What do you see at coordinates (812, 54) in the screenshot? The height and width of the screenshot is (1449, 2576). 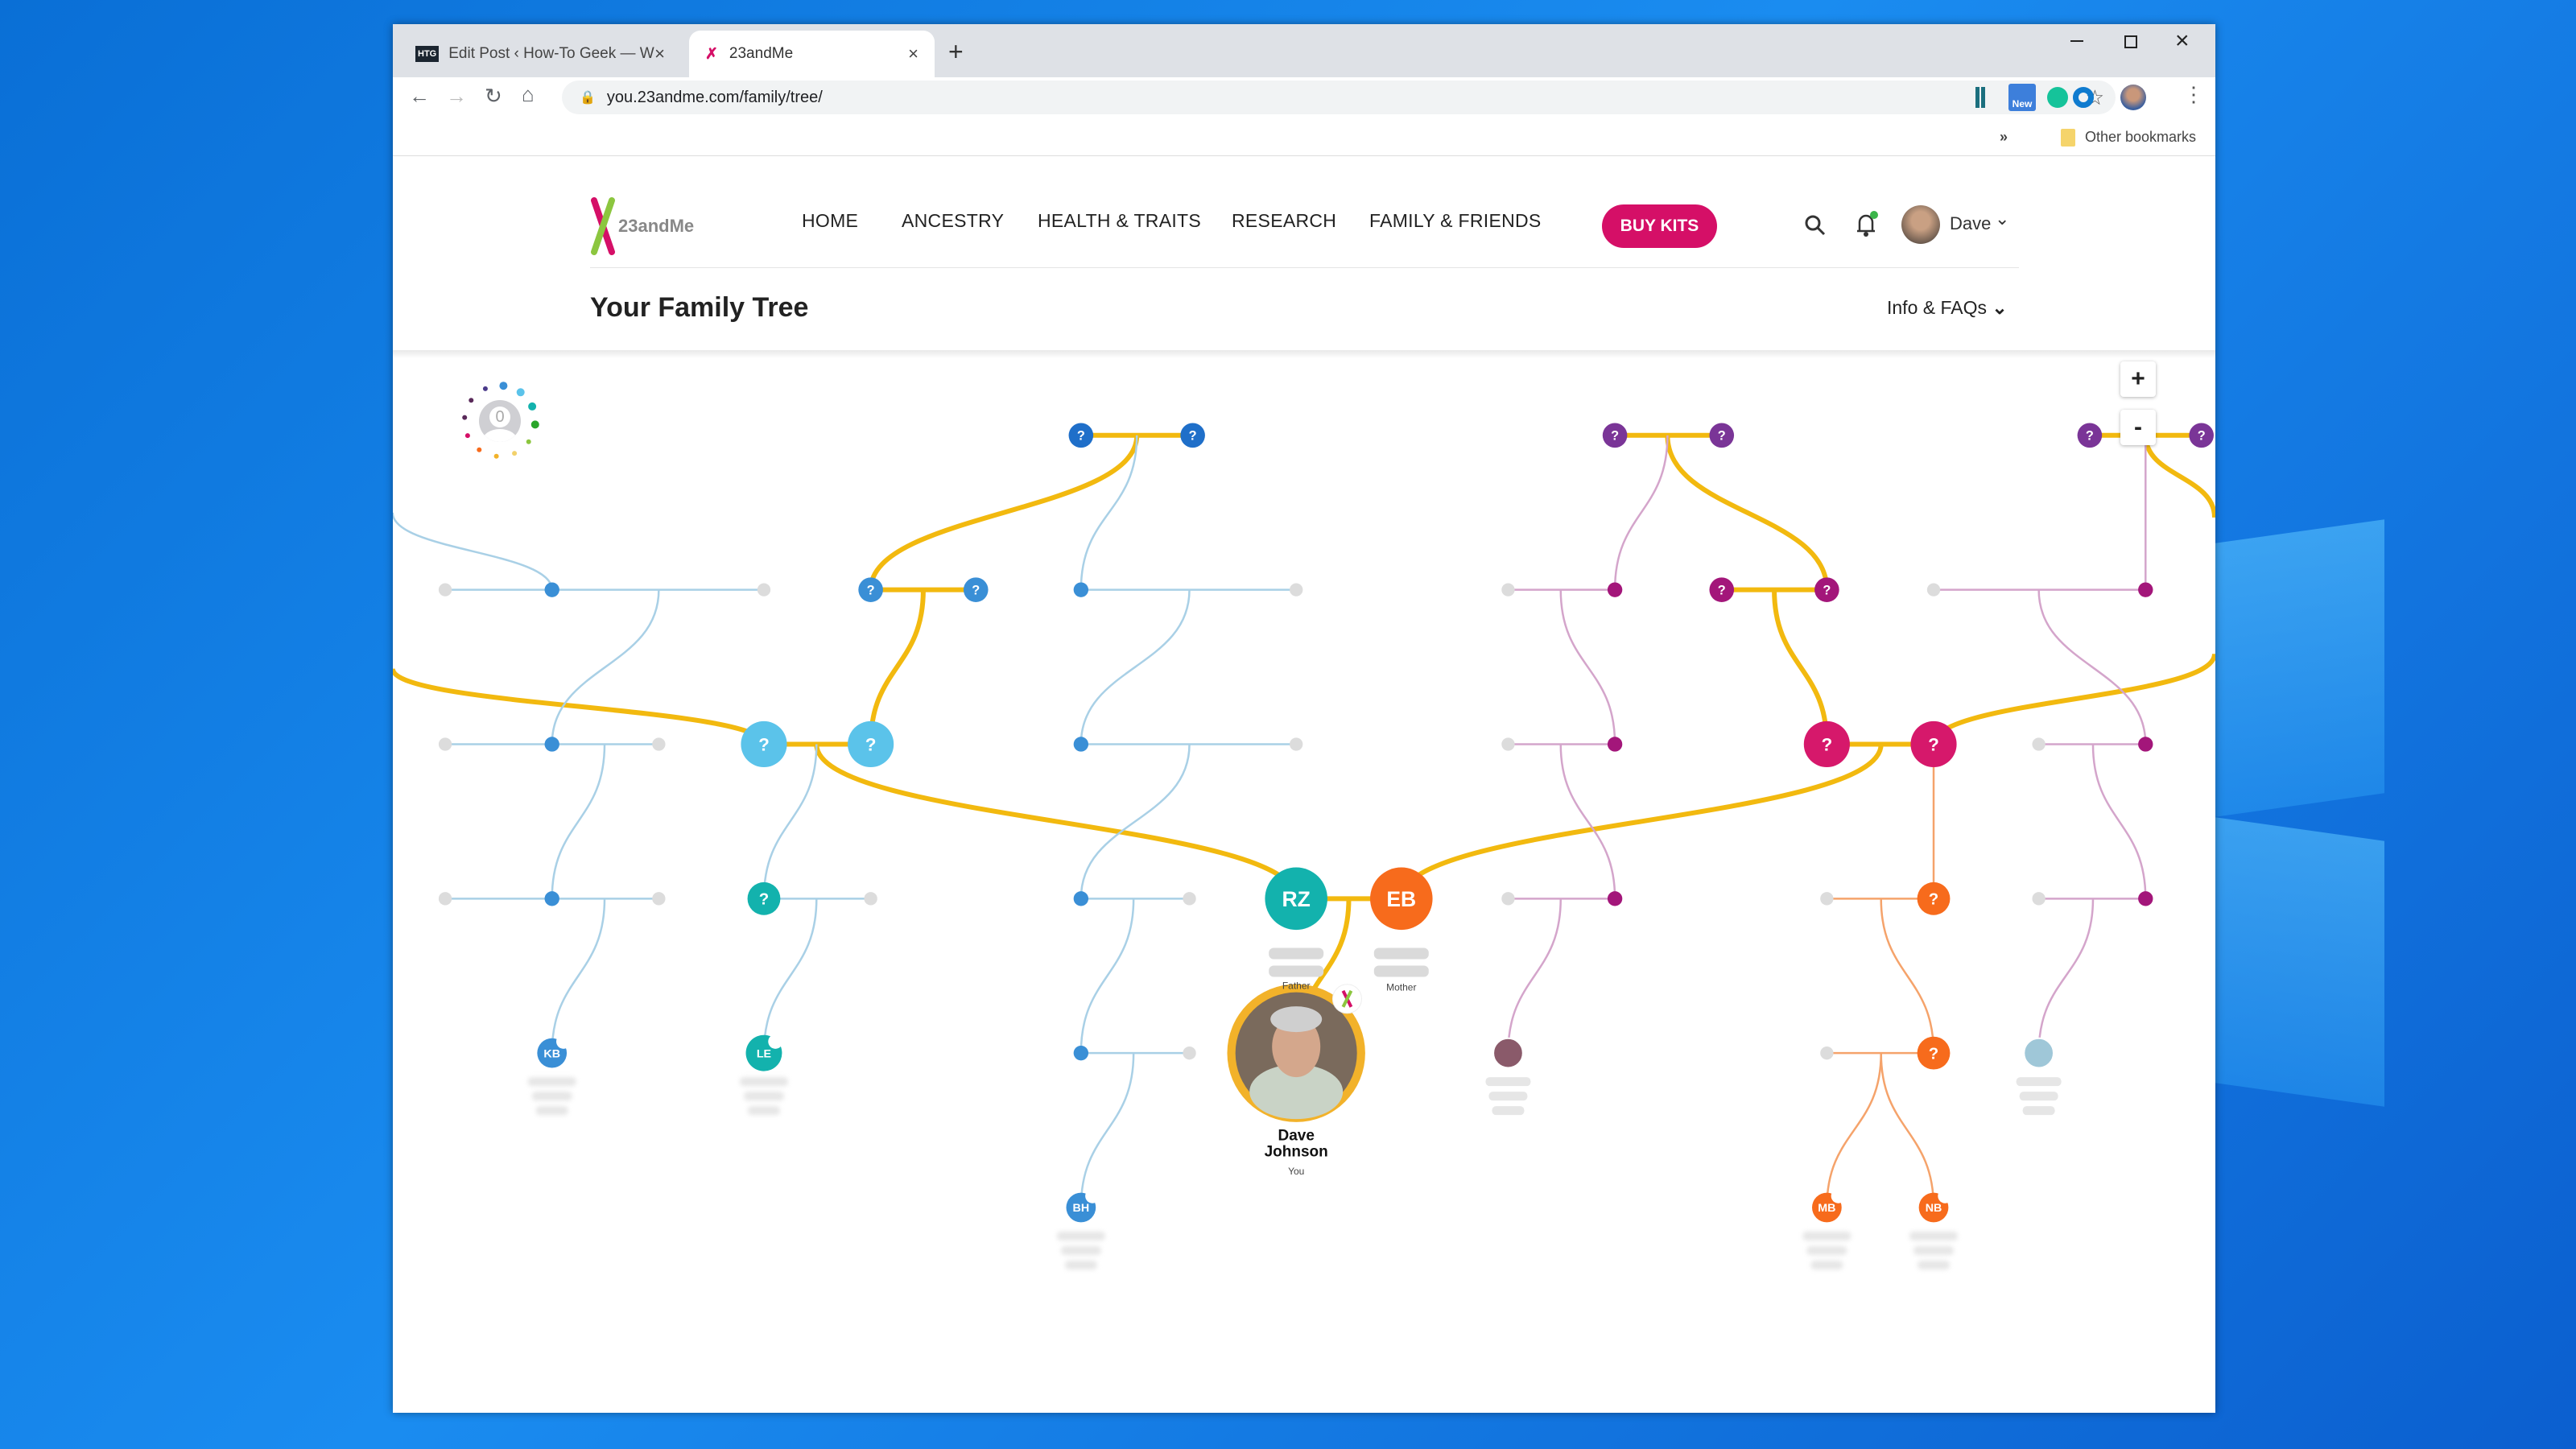 I see `tab-23andme: ✗ 23andMe ×` at bounding box center [812, 54].